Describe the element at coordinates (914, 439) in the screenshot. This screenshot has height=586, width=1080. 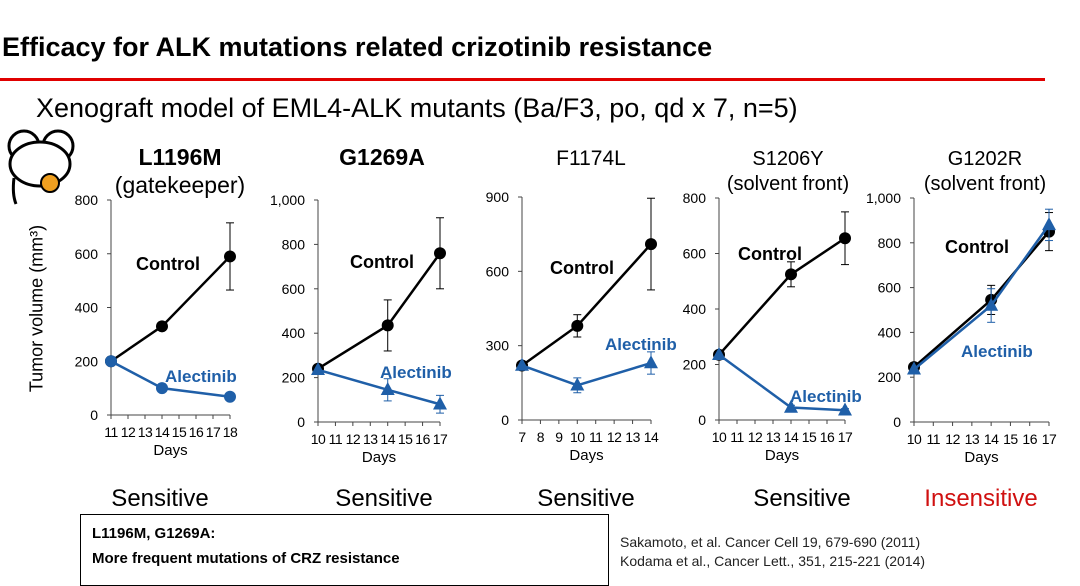
I see `x-tick-label-g1202r: 10` at that location.